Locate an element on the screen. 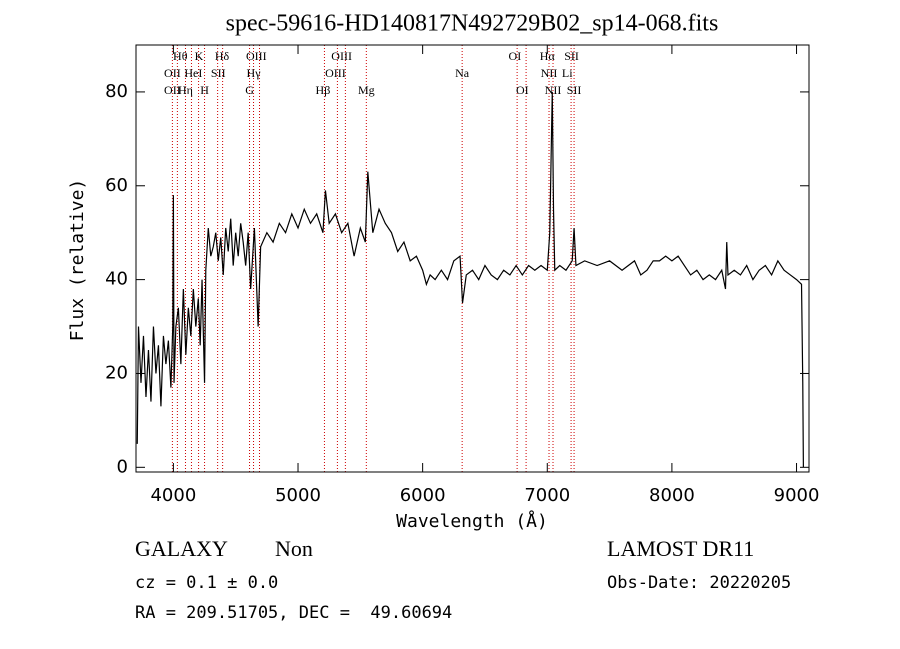  x-tick-label: 9000 is located at coordinates (797, 495).